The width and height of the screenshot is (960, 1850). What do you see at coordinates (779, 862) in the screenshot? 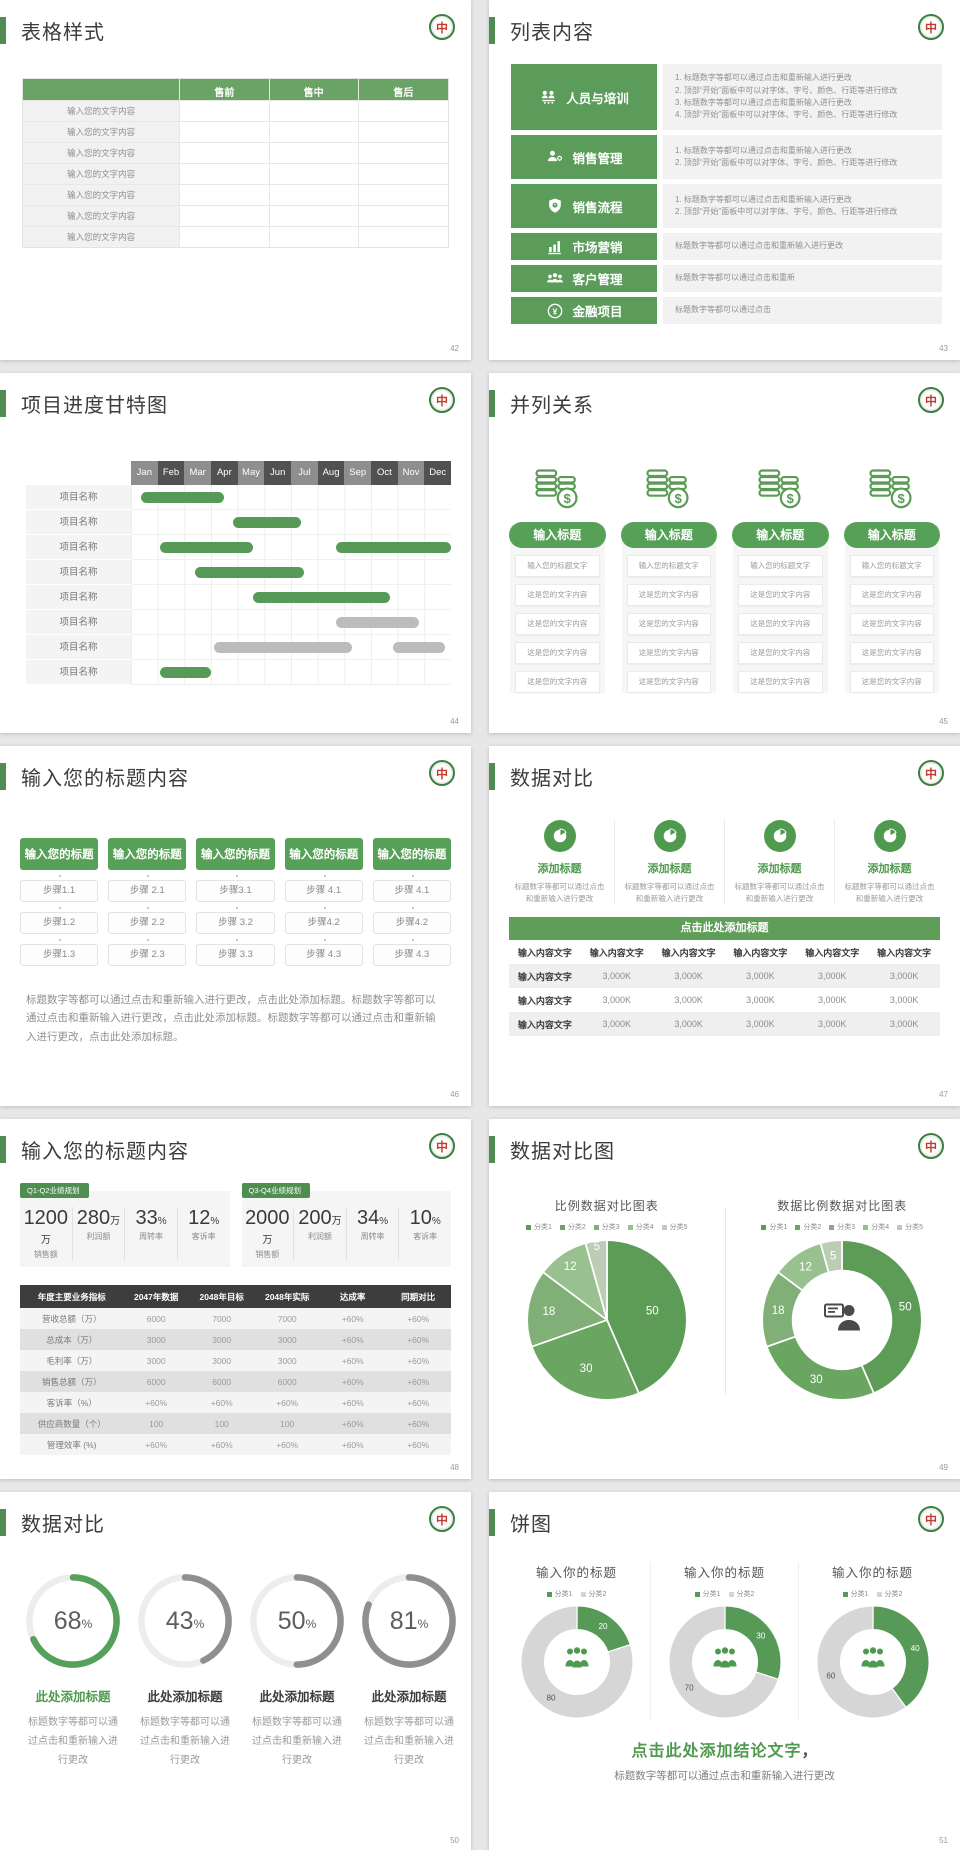
I see `compare-card: 添加标题 标题数字等都可以通过点击和重新输入进行更改` at bounding box center [779, 862].